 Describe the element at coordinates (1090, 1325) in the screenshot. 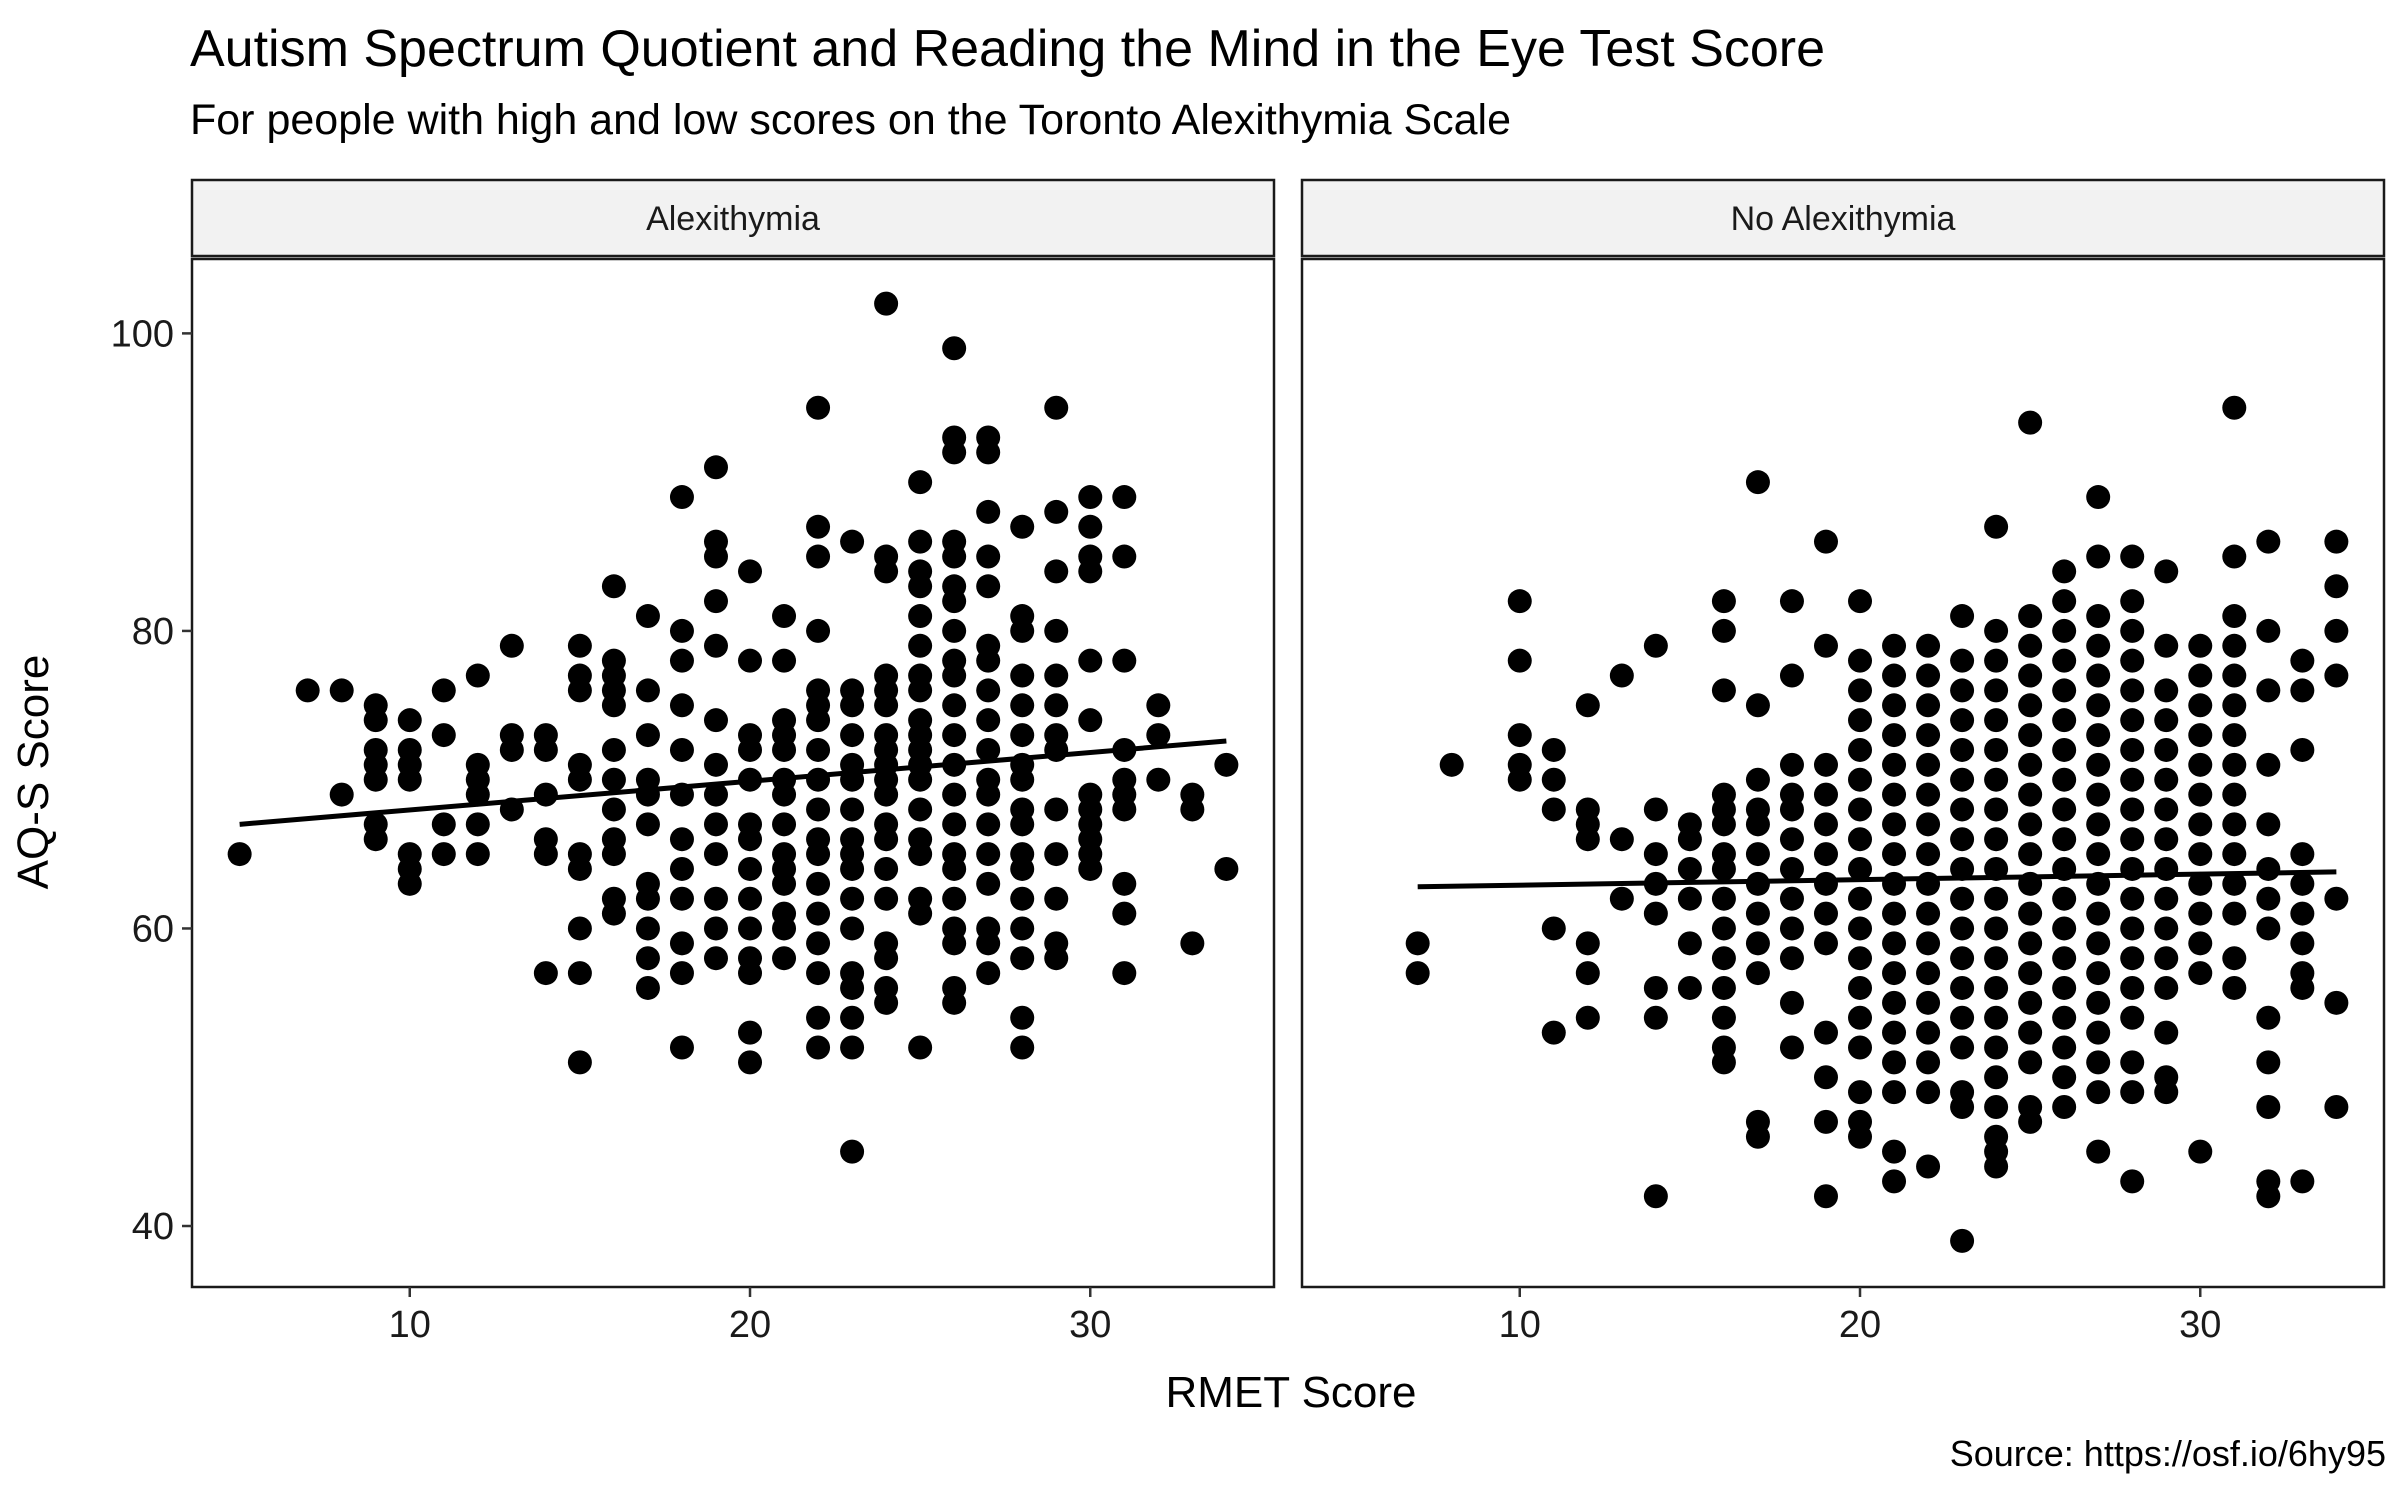

I see `x-tick-label: 30` at that location.